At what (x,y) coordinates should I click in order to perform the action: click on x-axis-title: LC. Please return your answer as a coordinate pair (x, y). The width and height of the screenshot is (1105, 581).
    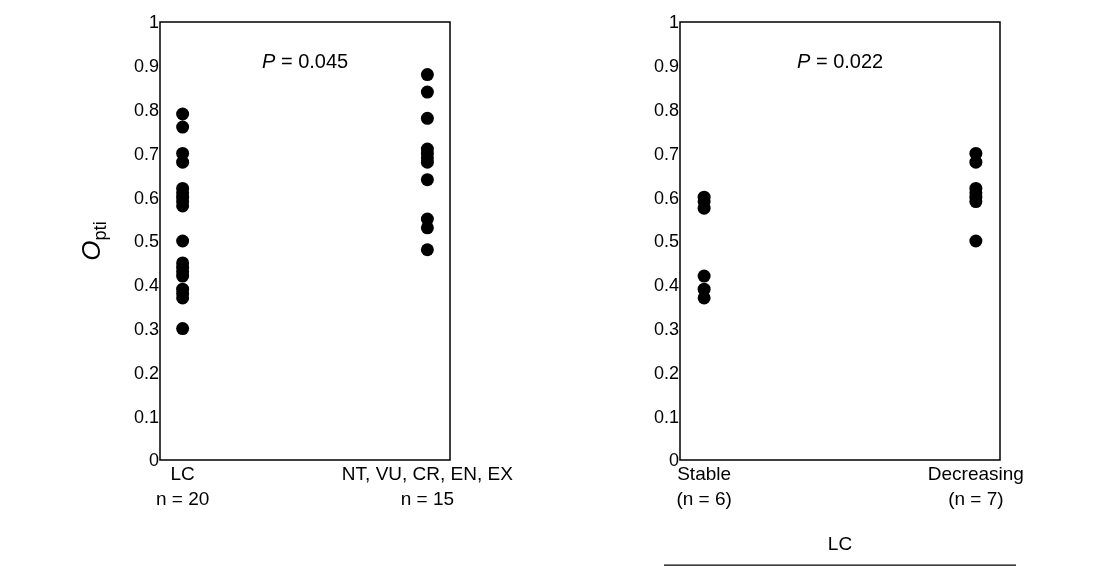
    Looking at the image, I should click on (840, 543).